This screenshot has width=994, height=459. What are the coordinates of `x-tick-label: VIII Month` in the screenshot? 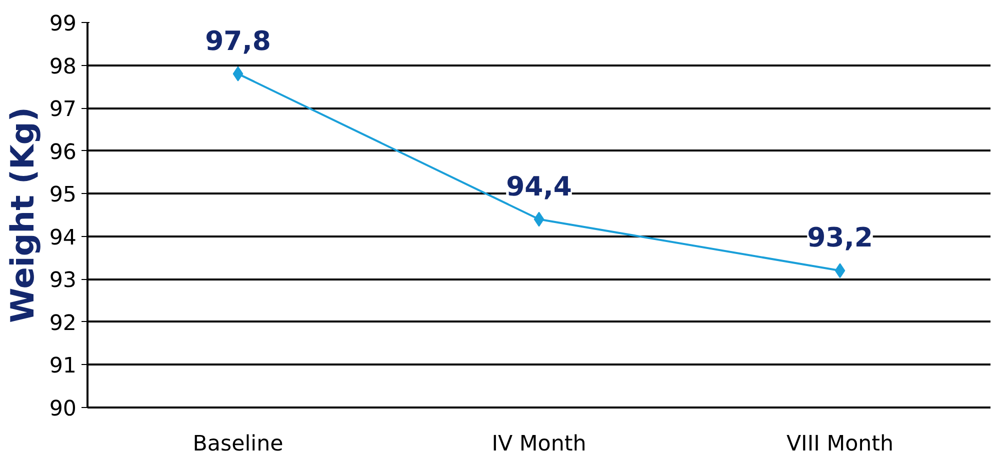 It's located at (840, 444).